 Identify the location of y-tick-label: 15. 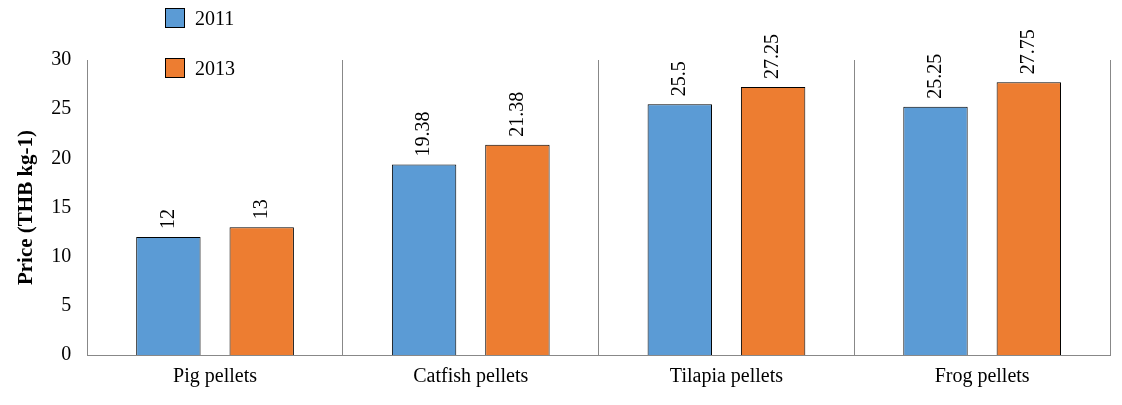
(61, 205).